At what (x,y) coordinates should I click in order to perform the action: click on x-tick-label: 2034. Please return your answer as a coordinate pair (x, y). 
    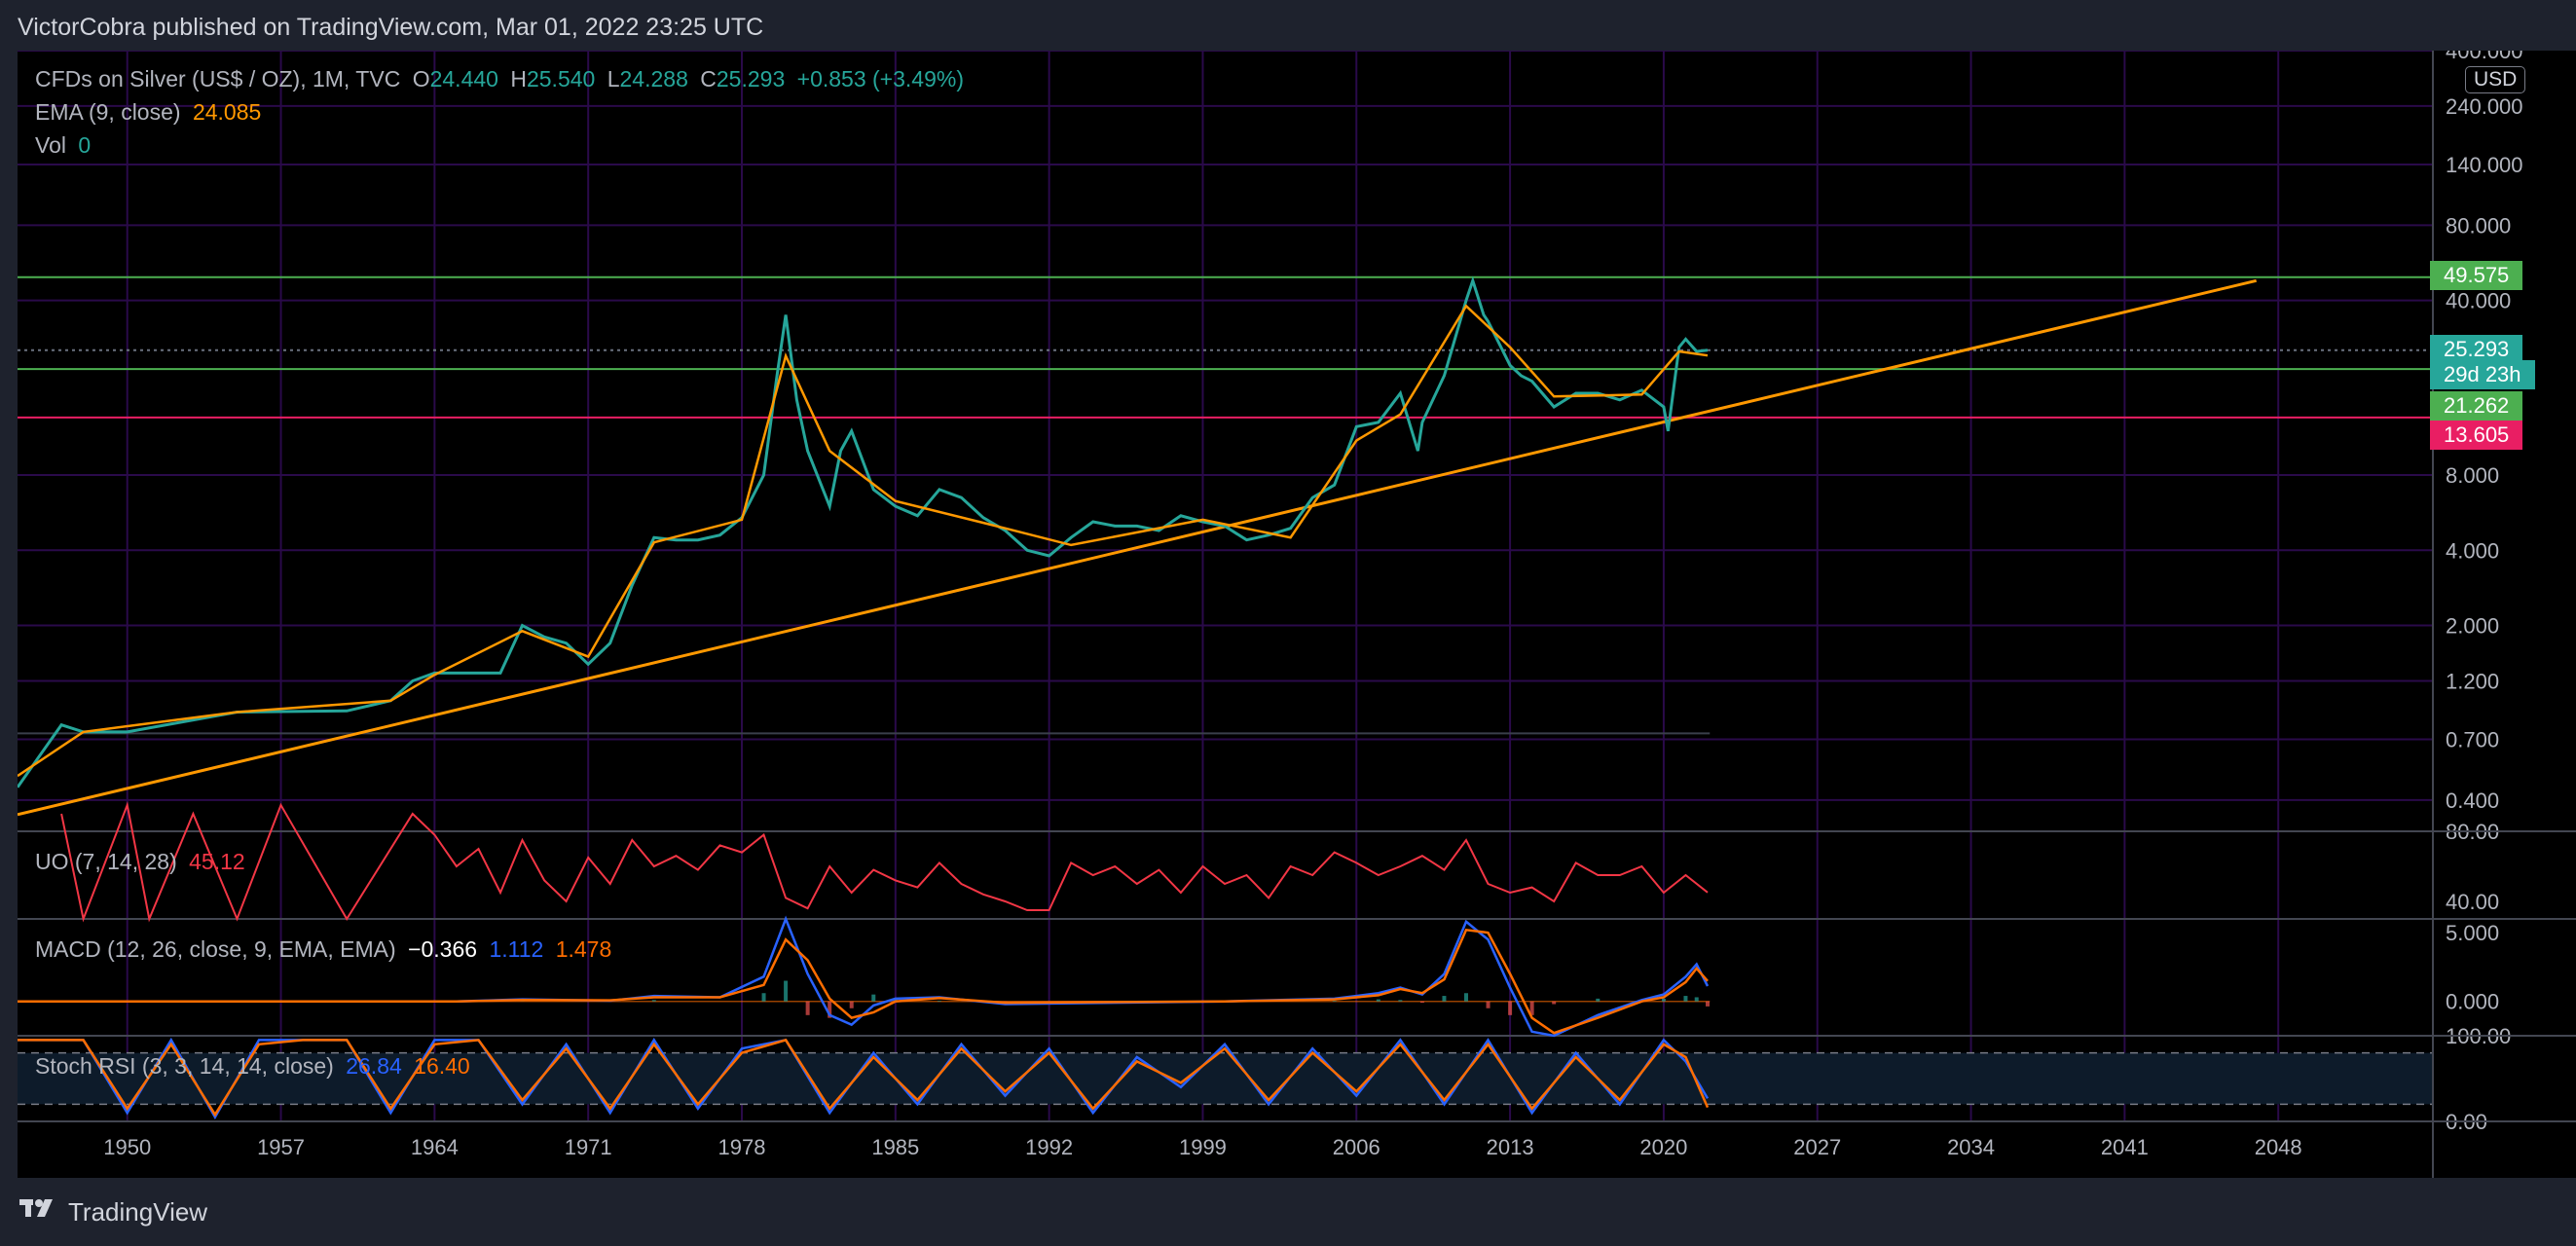
    Looking at the image, I should click on (1971, 1147).